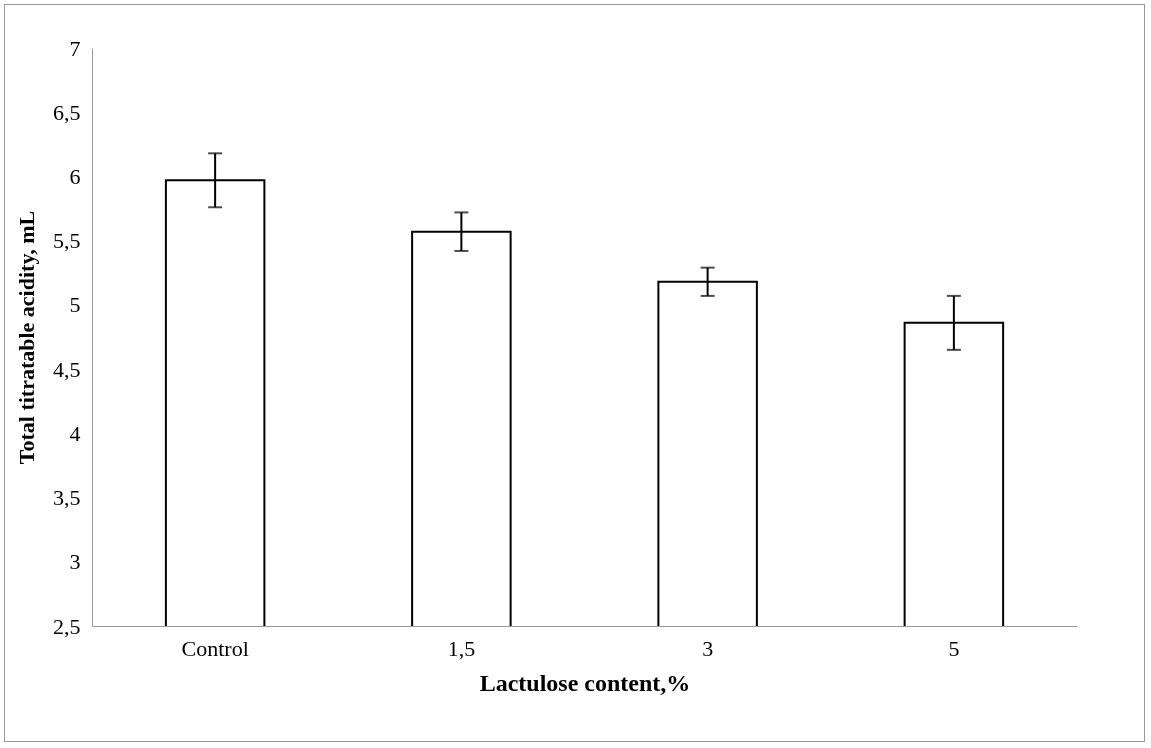 The width and height of the screenshot is (1151, 748). Describe the element at coordinates (708, 648) in the screenshot. I see `x-tick-label: 3` at that location.